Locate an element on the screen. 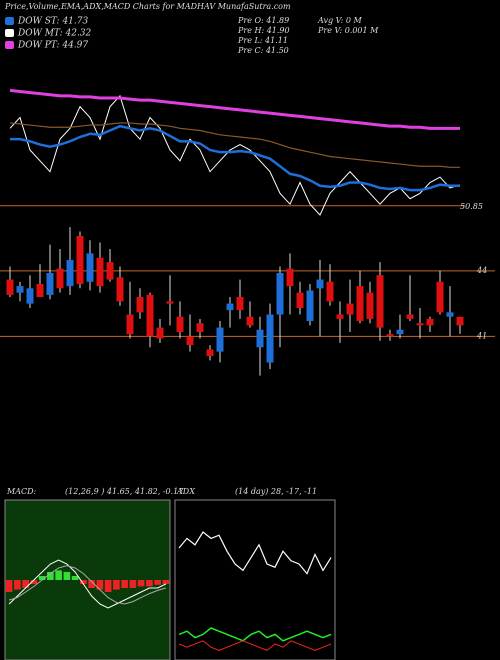 Image resolution: width=500 pixels, height=660 pixels. legend-text: DOW MT: 42.32 is located at coordinates (54, 34).